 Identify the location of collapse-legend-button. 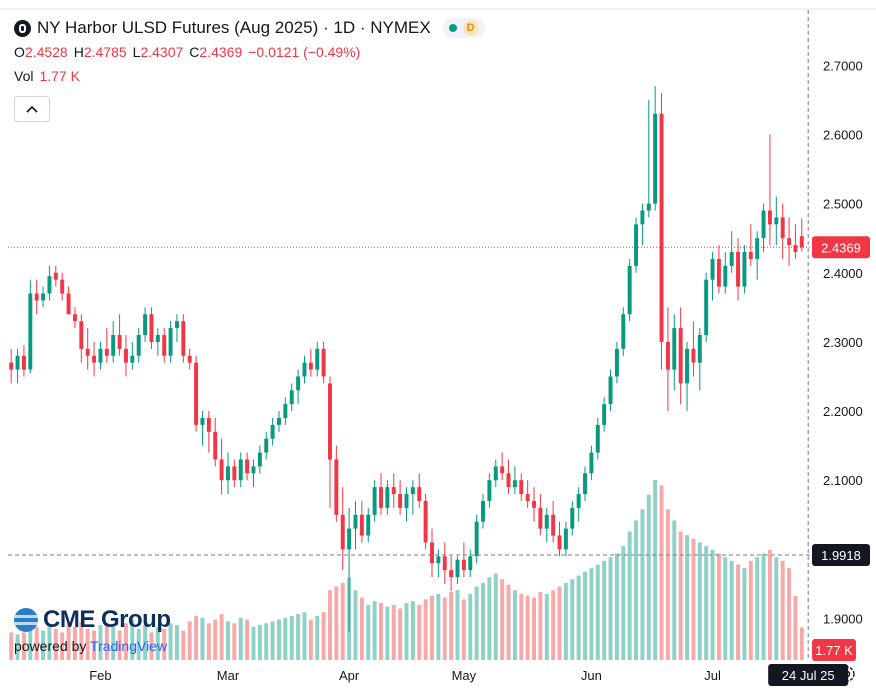
(32, 109).